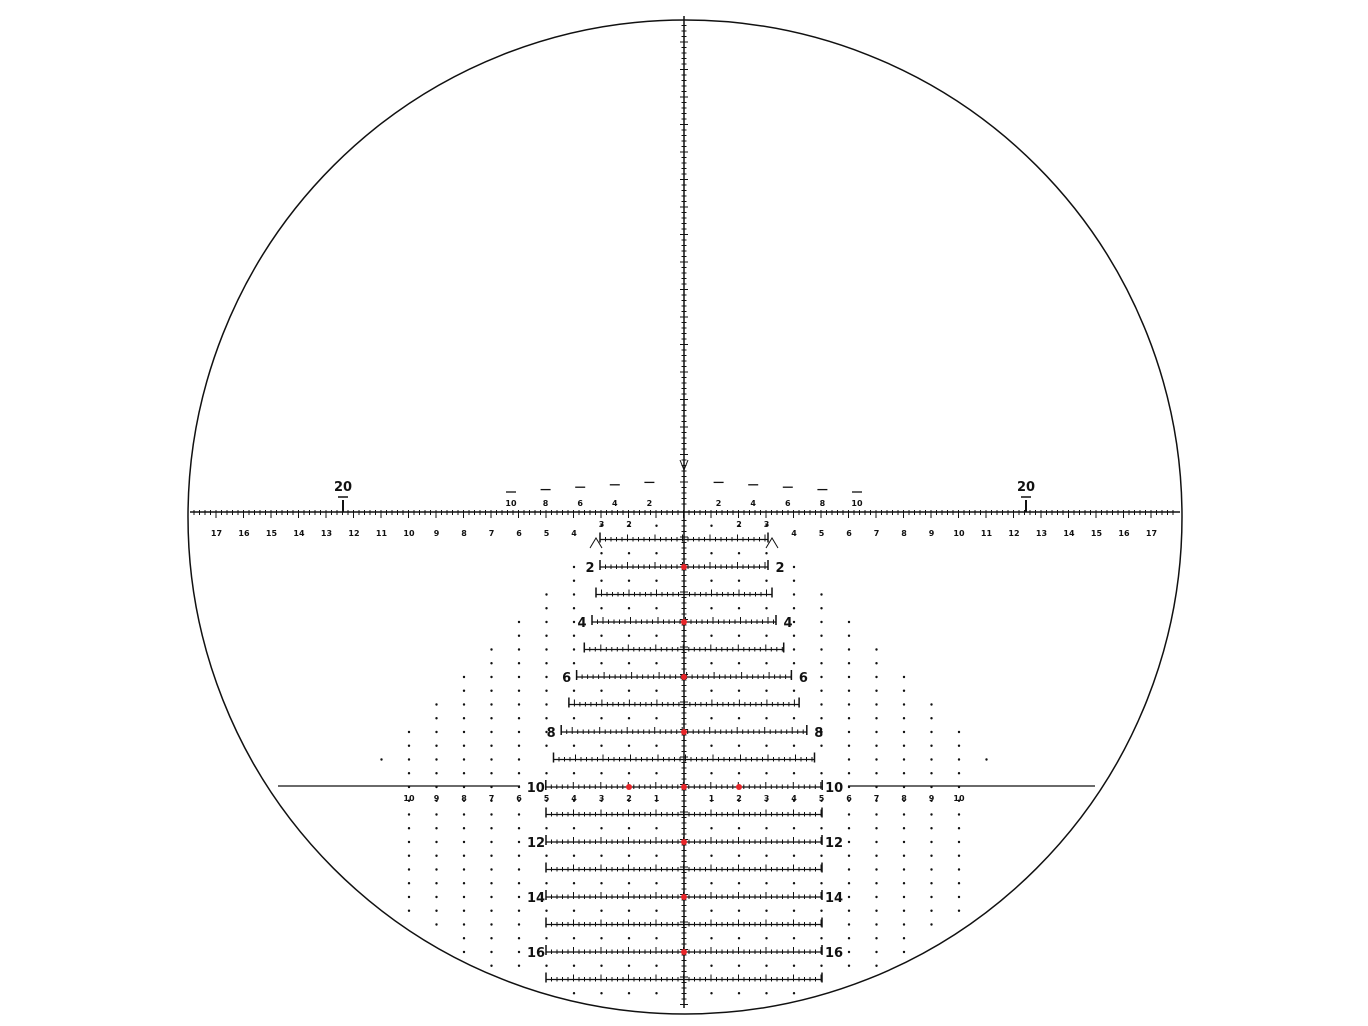 This screenshot has height=1026, width=1368. Describe the element at coordinates (596, 543) in the screenshot. I see `chevron-mark` at that location.